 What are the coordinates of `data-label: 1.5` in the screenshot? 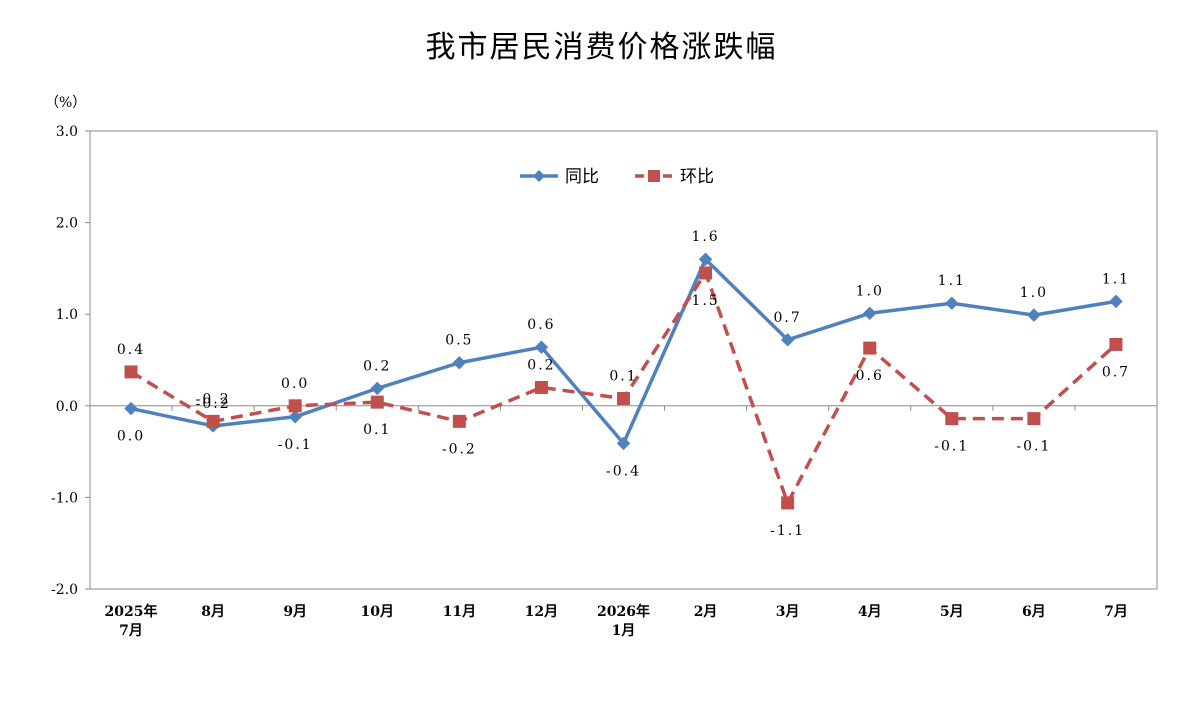 It's located at (705, 301).